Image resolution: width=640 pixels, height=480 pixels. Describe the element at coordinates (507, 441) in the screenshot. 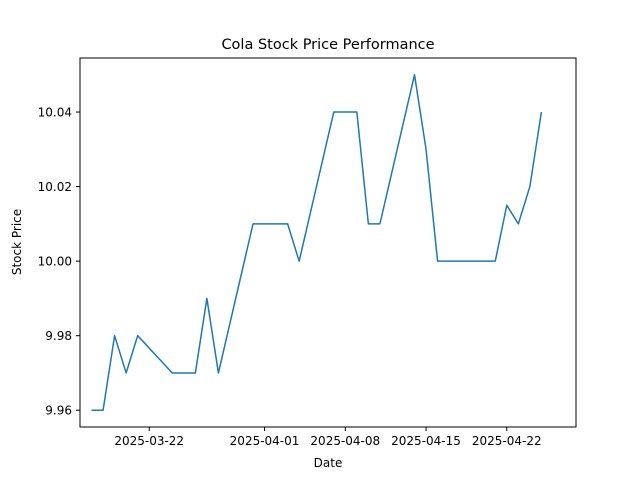

I see `x-tick-label: 2025-04-22` at that location.